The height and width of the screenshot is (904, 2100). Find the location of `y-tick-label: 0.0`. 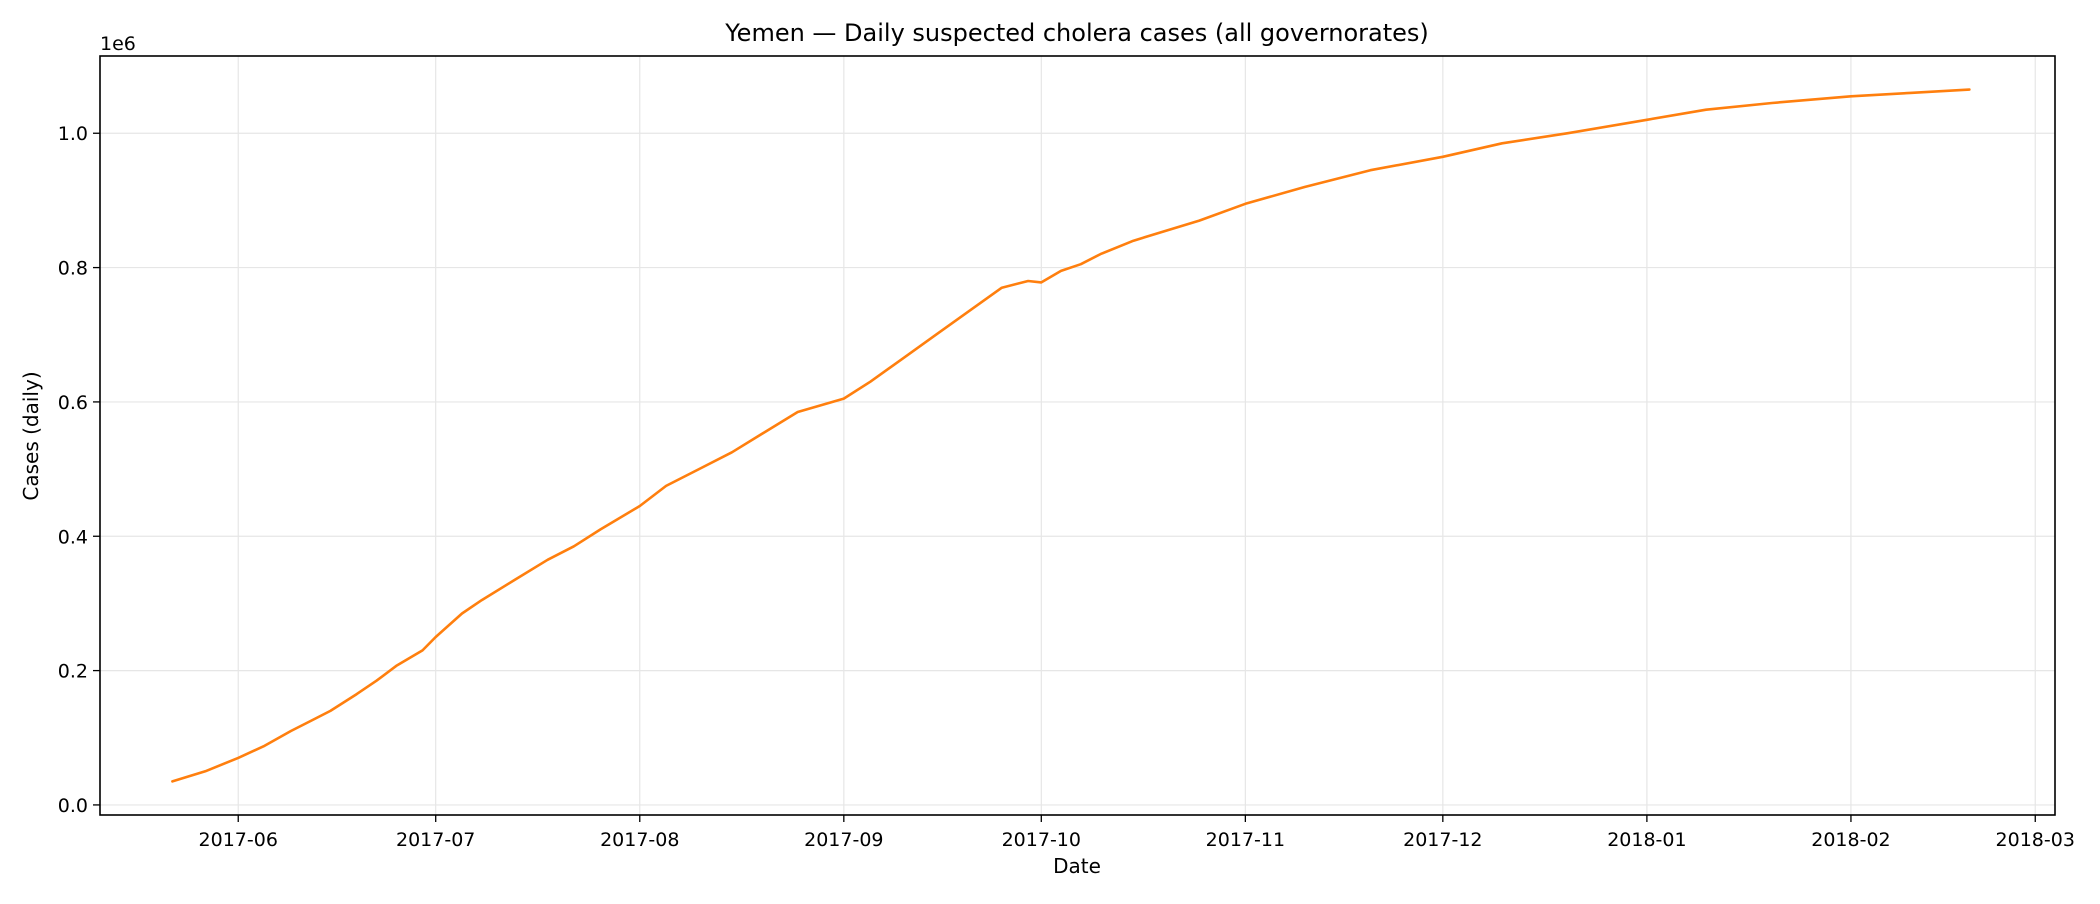

y-tick-label: 0.0 is located at coordinates (73, 806).